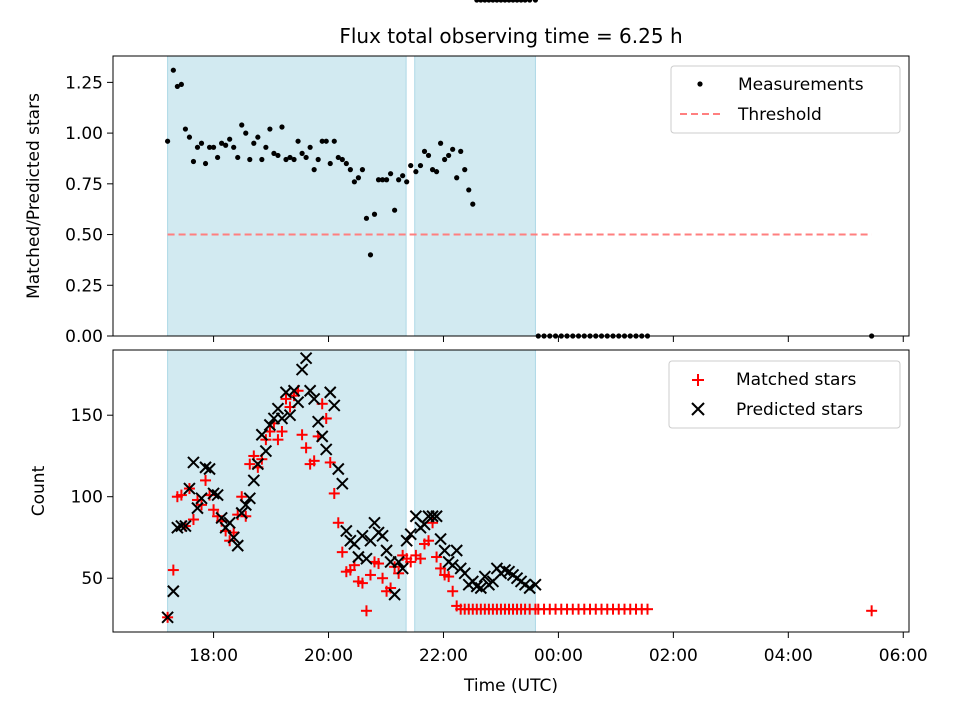  I want to click on observing-band, so click(475, 196).